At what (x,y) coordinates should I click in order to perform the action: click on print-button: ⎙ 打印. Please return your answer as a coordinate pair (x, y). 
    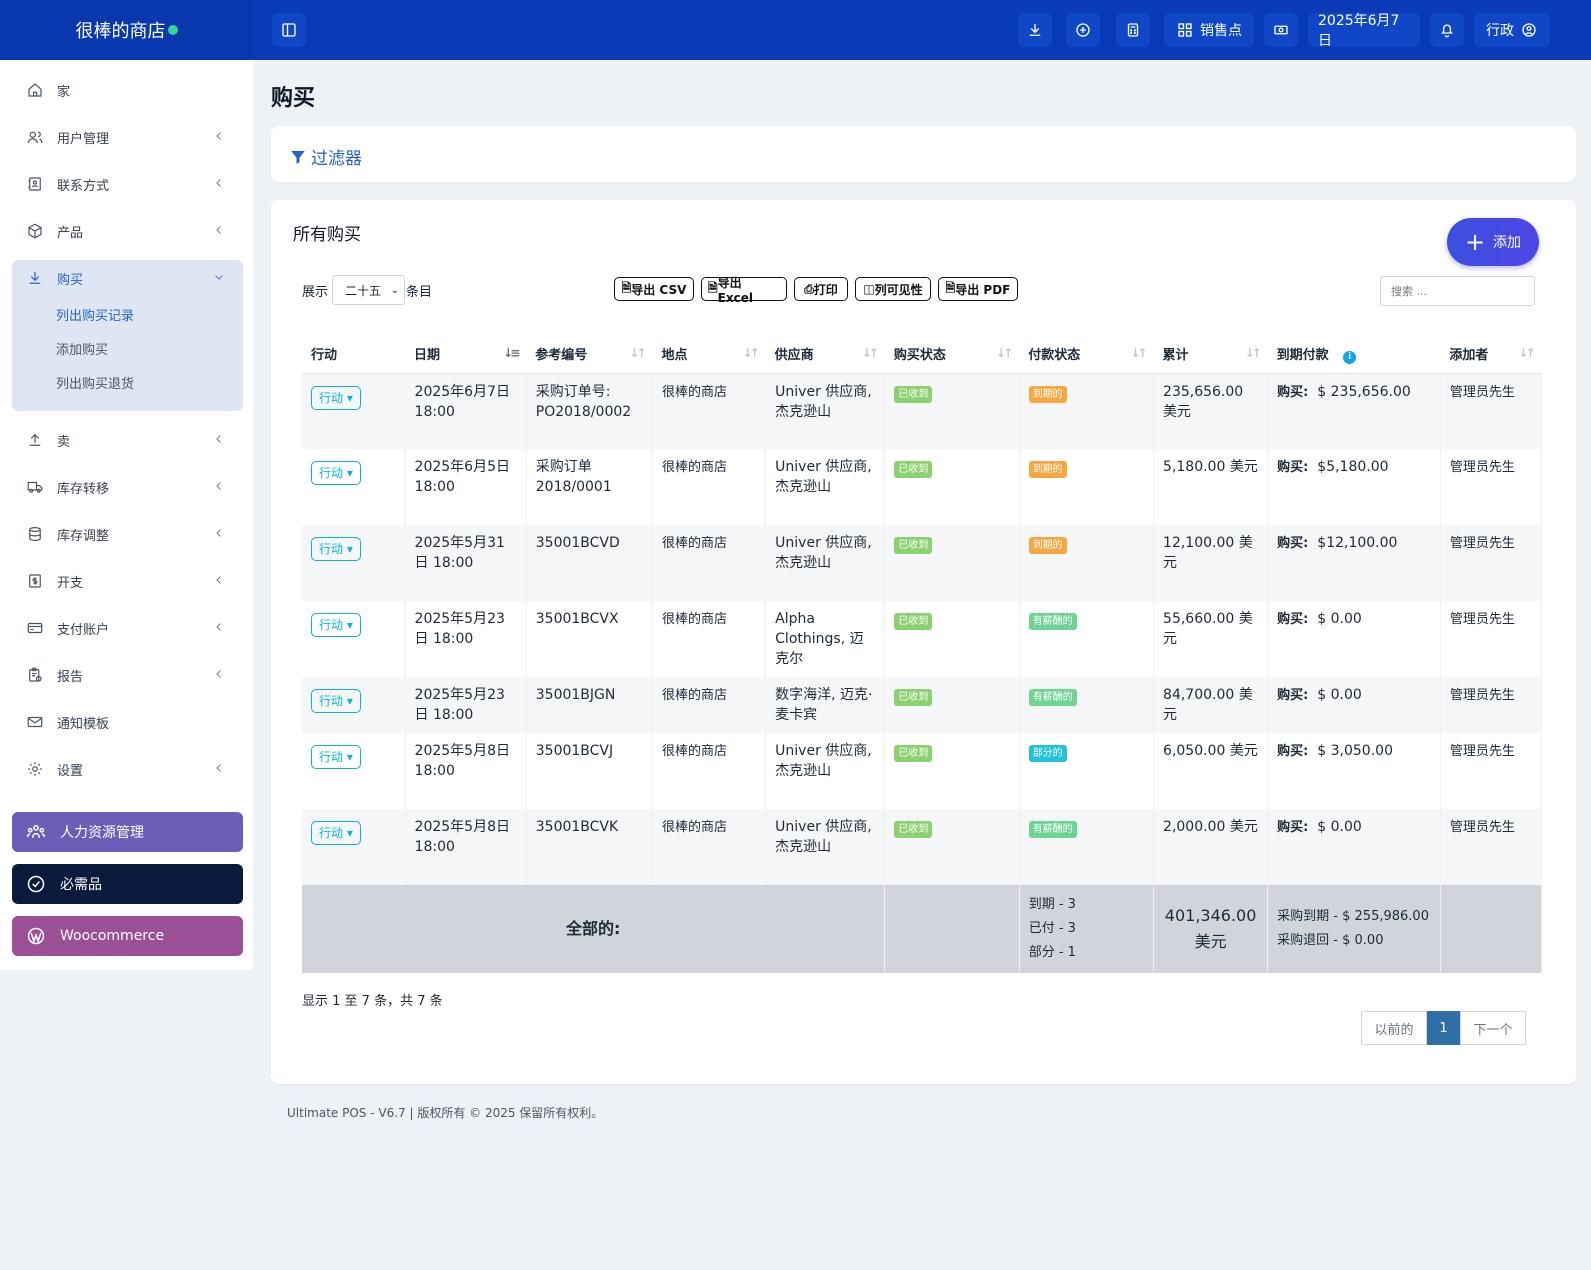
    Looking at the image, I should click on (821, 289).